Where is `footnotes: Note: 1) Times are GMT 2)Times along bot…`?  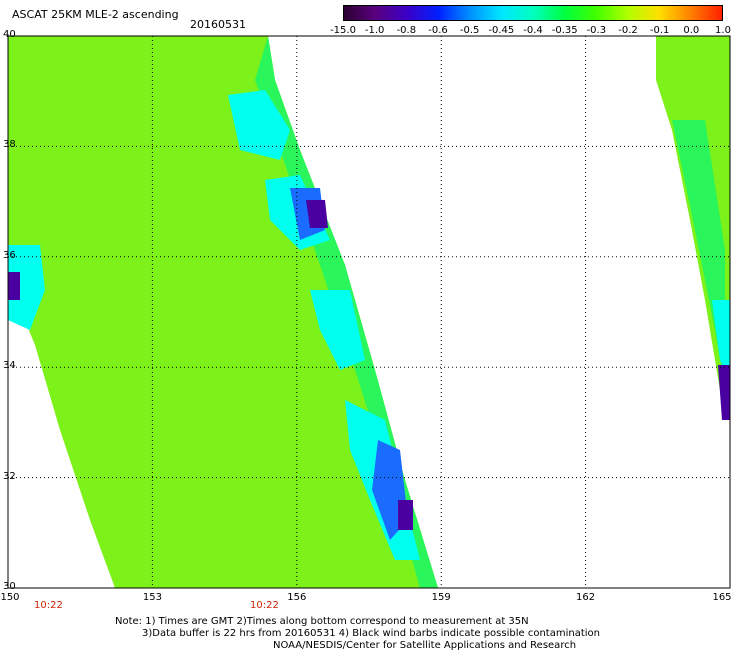 footnotes: Note: 1) Times are GMT 2)Times along bot… is located at coordinates (357, 634).